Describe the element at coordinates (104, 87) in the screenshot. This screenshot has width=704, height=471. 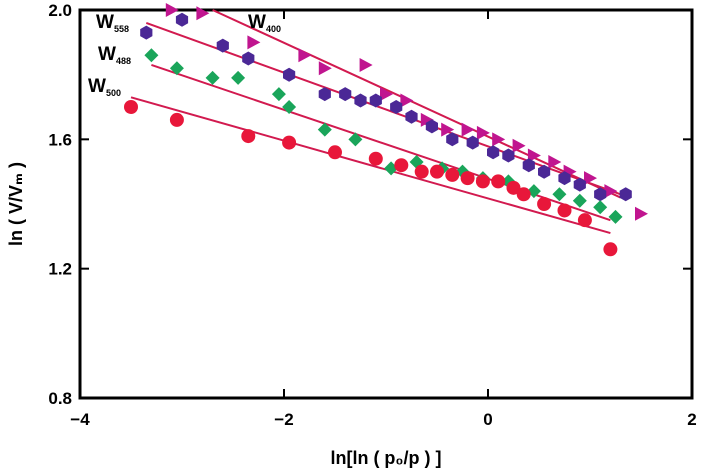
I see `series-label-w500: W500` at that location.